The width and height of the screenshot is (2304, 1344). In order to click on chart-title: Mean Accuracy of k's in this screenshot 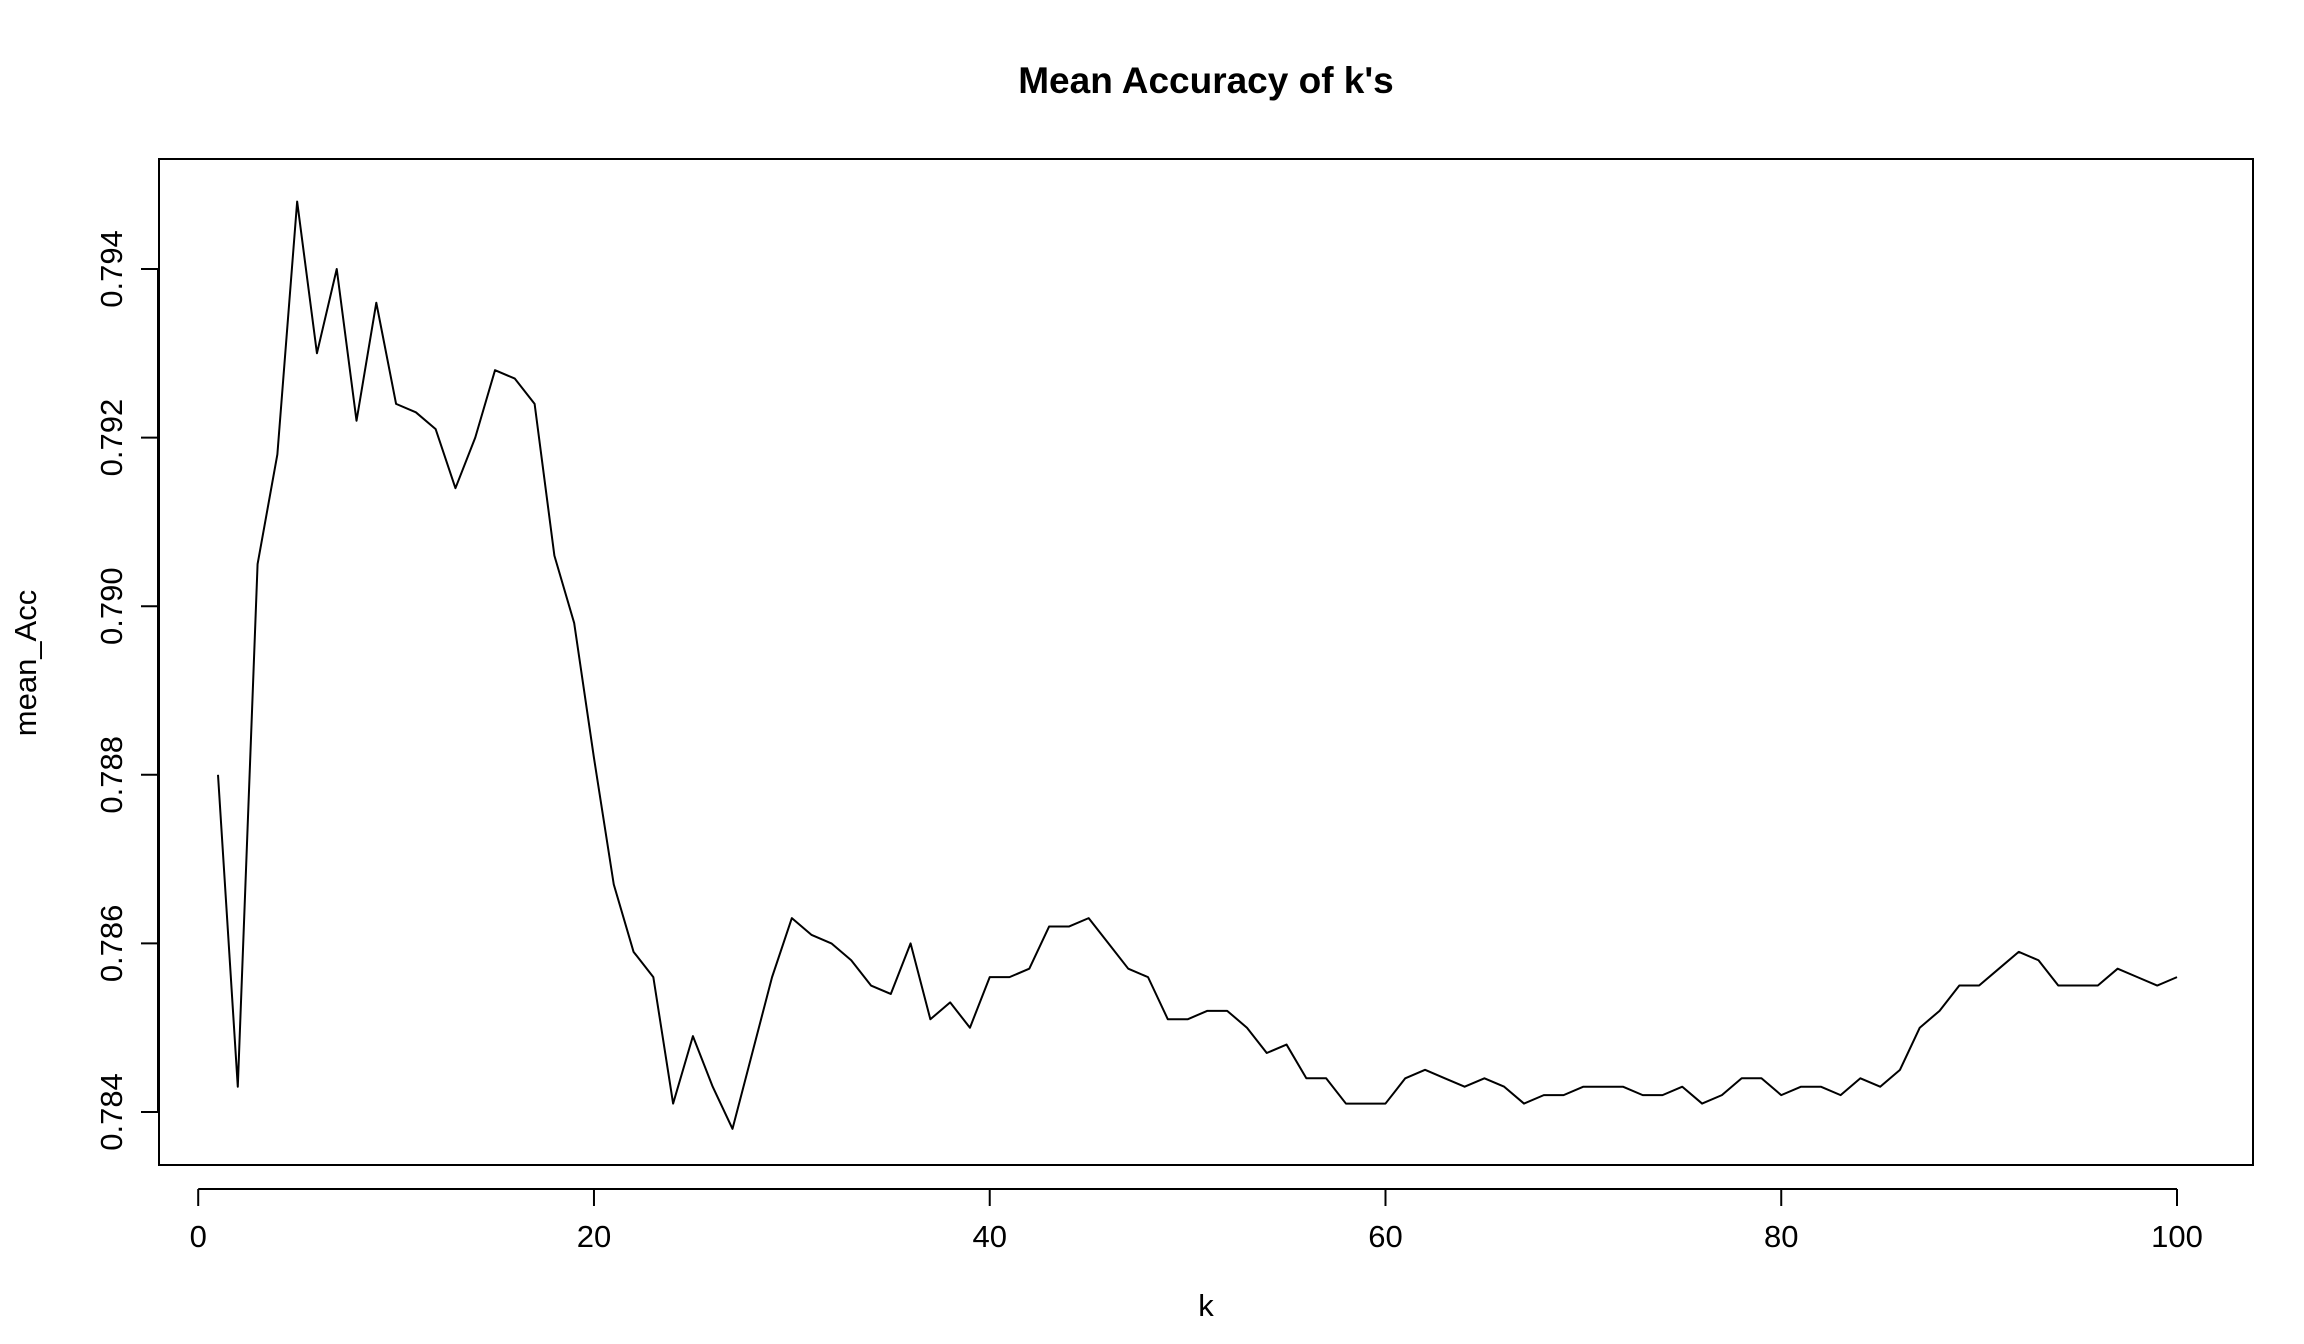, I will do `click(1206, 80)`.